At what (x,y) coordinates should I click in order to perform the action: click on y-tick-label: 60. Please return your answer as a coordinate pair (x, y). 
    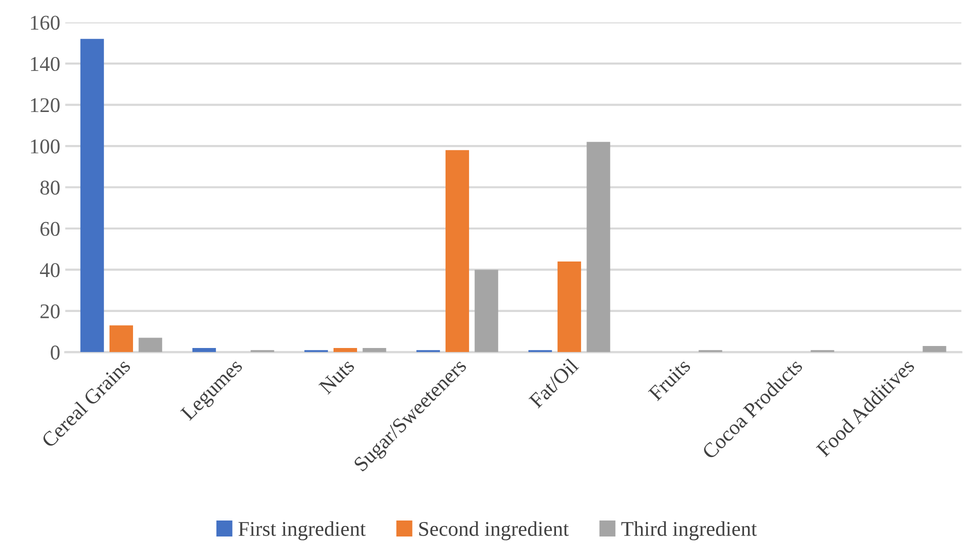
    Looking at the image, I should click on (50, 229).